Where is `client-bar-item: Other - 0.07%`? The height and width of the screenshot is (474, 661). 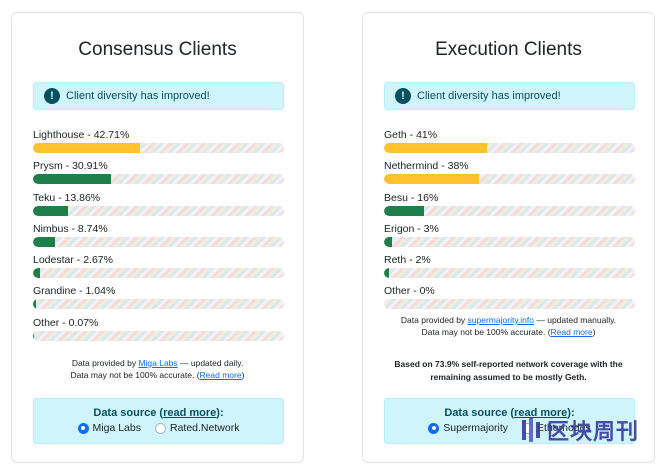
client-bar-item: Other - 0.07% is located at coordinates (158, 332).